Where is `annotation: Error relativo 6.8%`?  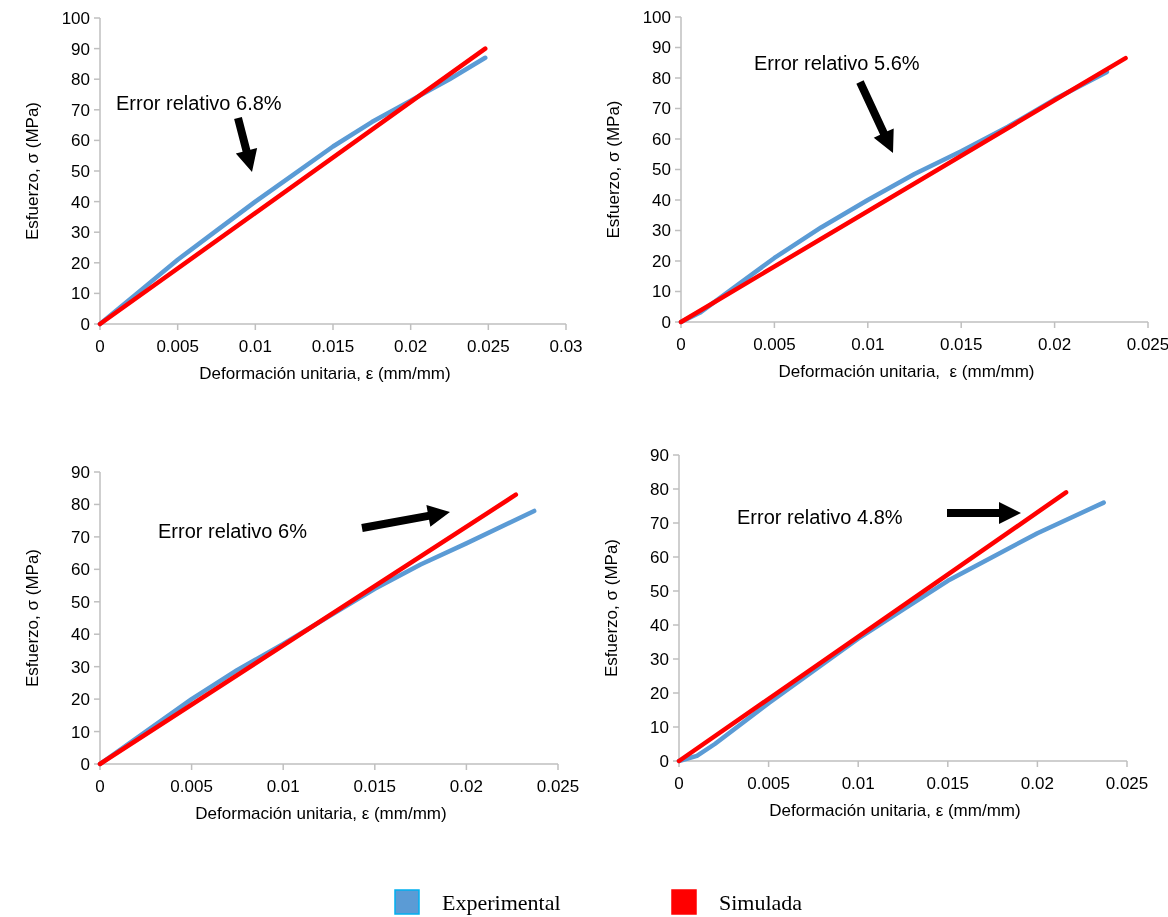 annotation: Error relativo 6.8% is located at coordinates (199, 103).